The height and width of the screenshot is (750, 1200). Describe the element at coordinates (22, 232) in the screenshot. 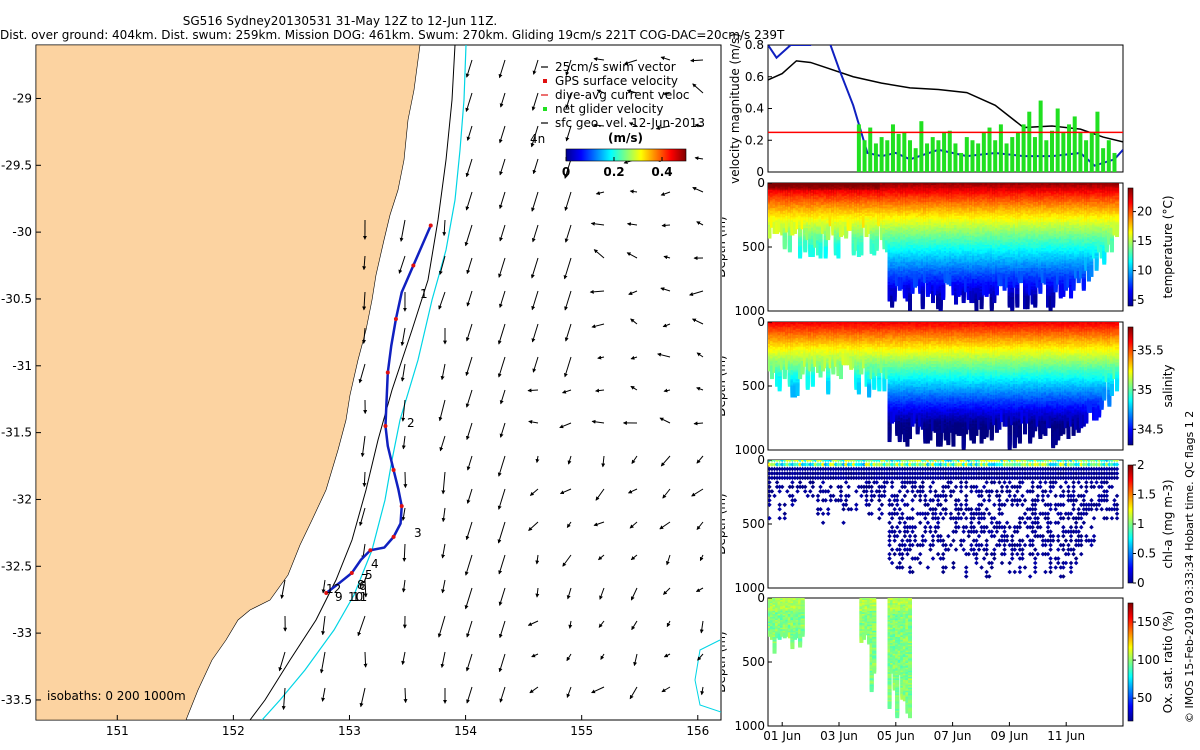

I see `map-ytick-label: -30` at that location.